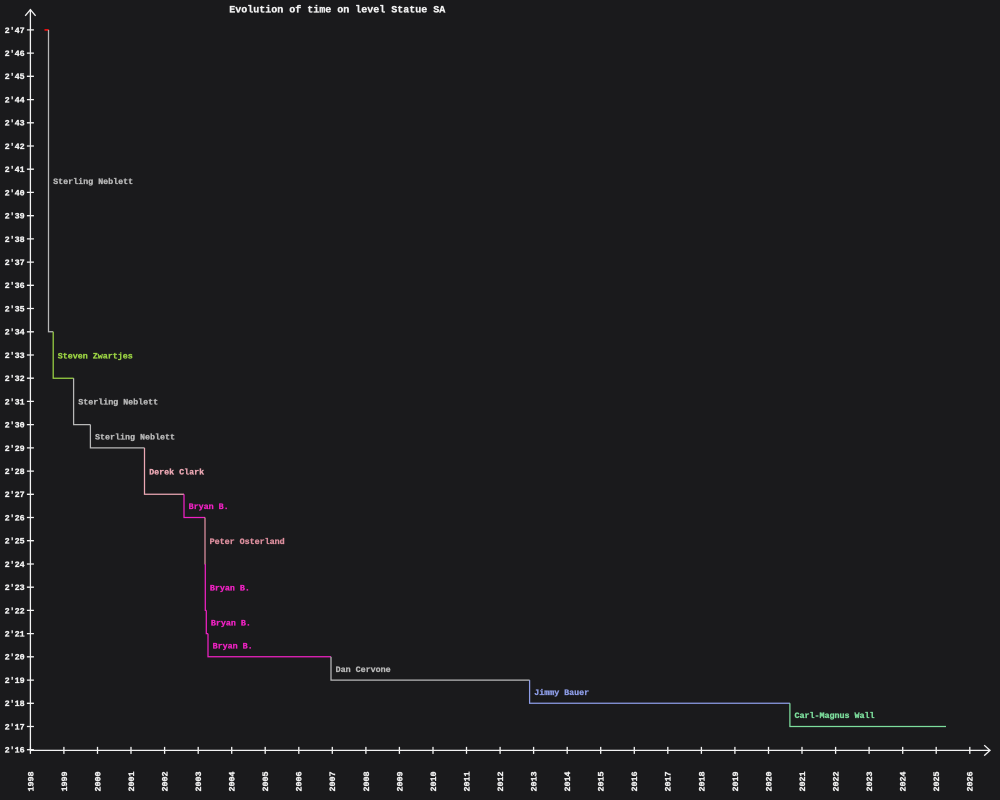 The height and width of the screenshot is (800, 1000). What do you see at coordinates (95, 356) in the screenshot?
I see `svg-text: Steven Zwartjes` at bounding box center [95, 356].